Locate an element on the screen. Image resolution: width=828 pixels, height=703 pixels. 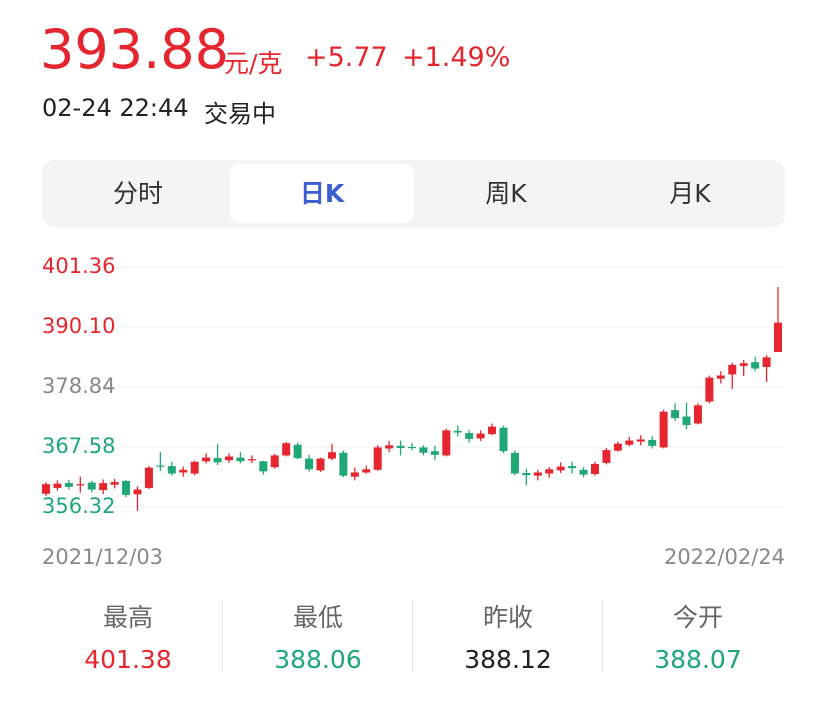
stat-label: 最低 is located at coordinates (317, 617).